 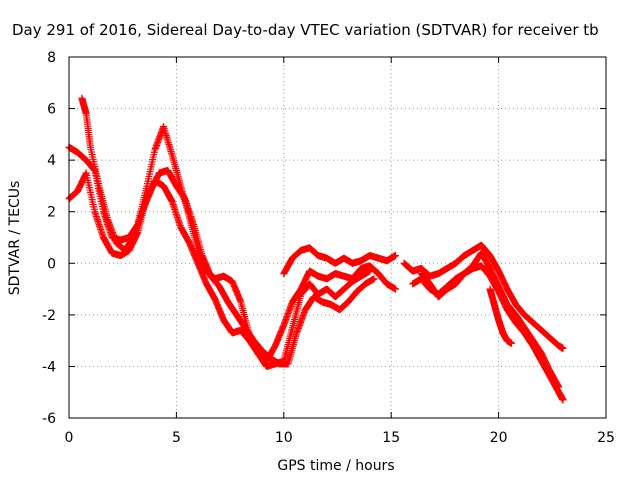 I want to click on x-tick-label: 20, so click(x=499, y=438).